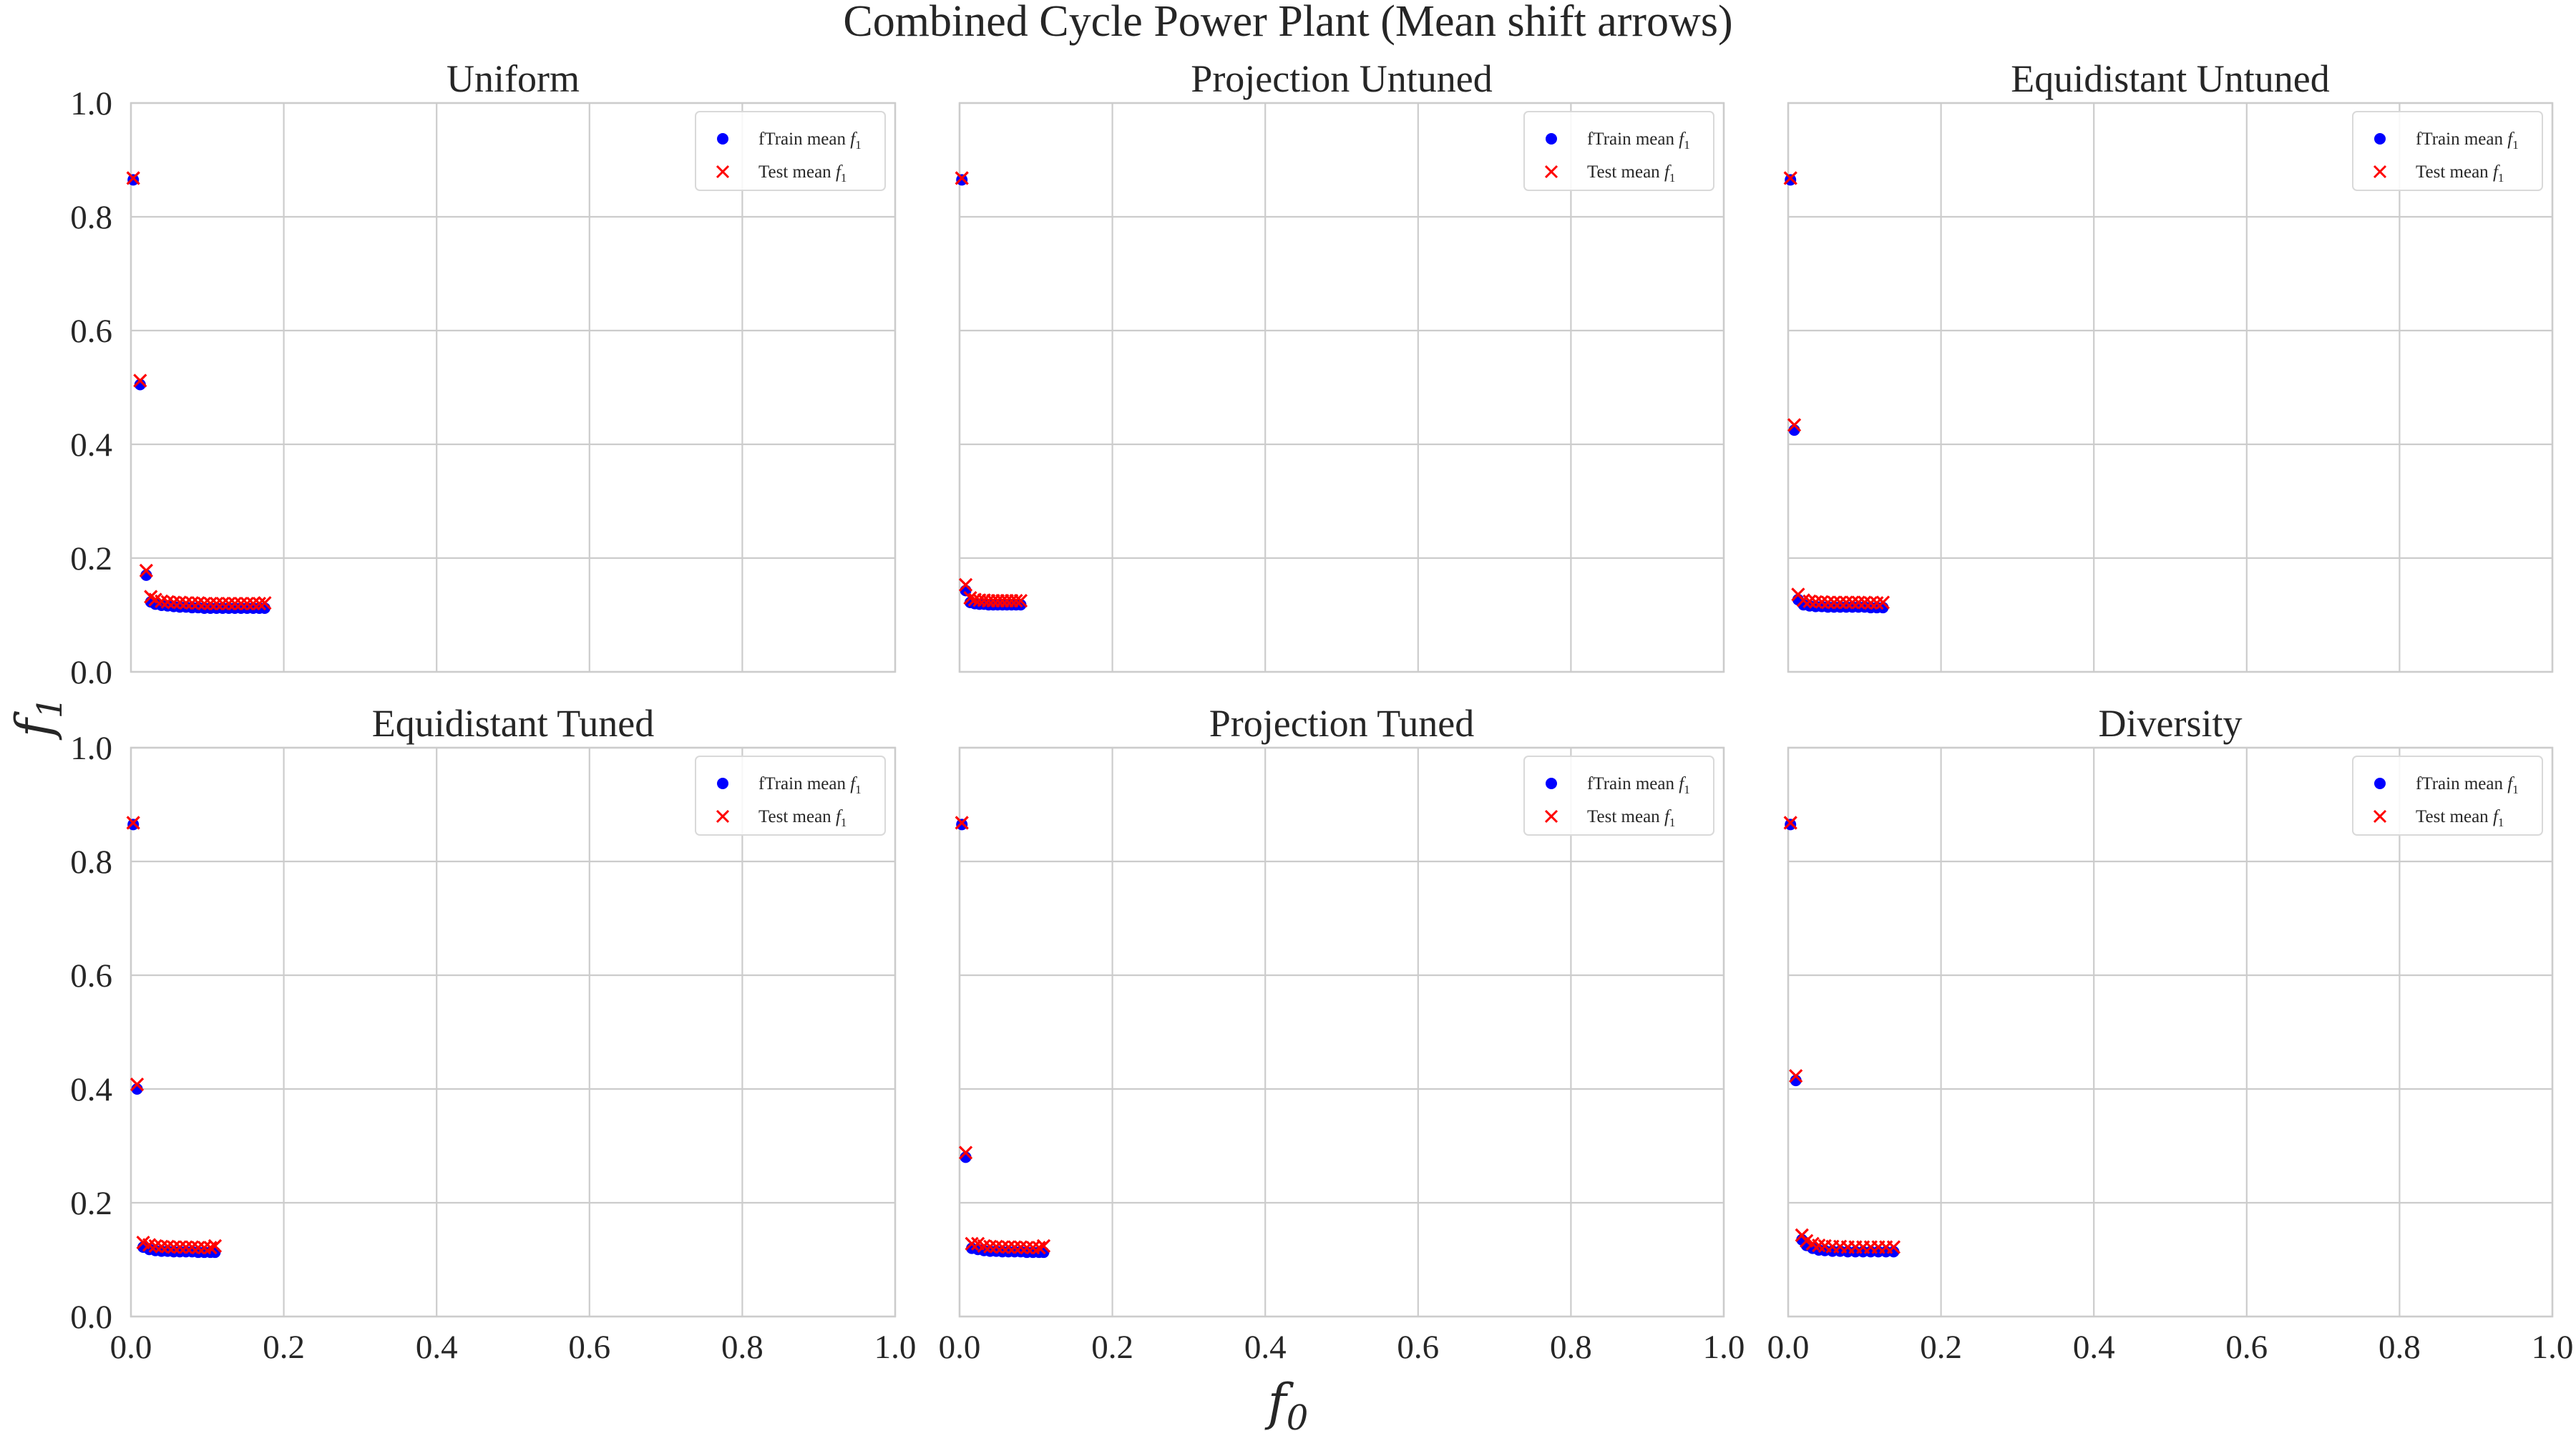 This screenshot has width=2576, height=1431. What do you see at coordinates (1265, 1347) in the screenshot?
I see `x-tick-label: 0.4` at bounding box center [1265, 1347].